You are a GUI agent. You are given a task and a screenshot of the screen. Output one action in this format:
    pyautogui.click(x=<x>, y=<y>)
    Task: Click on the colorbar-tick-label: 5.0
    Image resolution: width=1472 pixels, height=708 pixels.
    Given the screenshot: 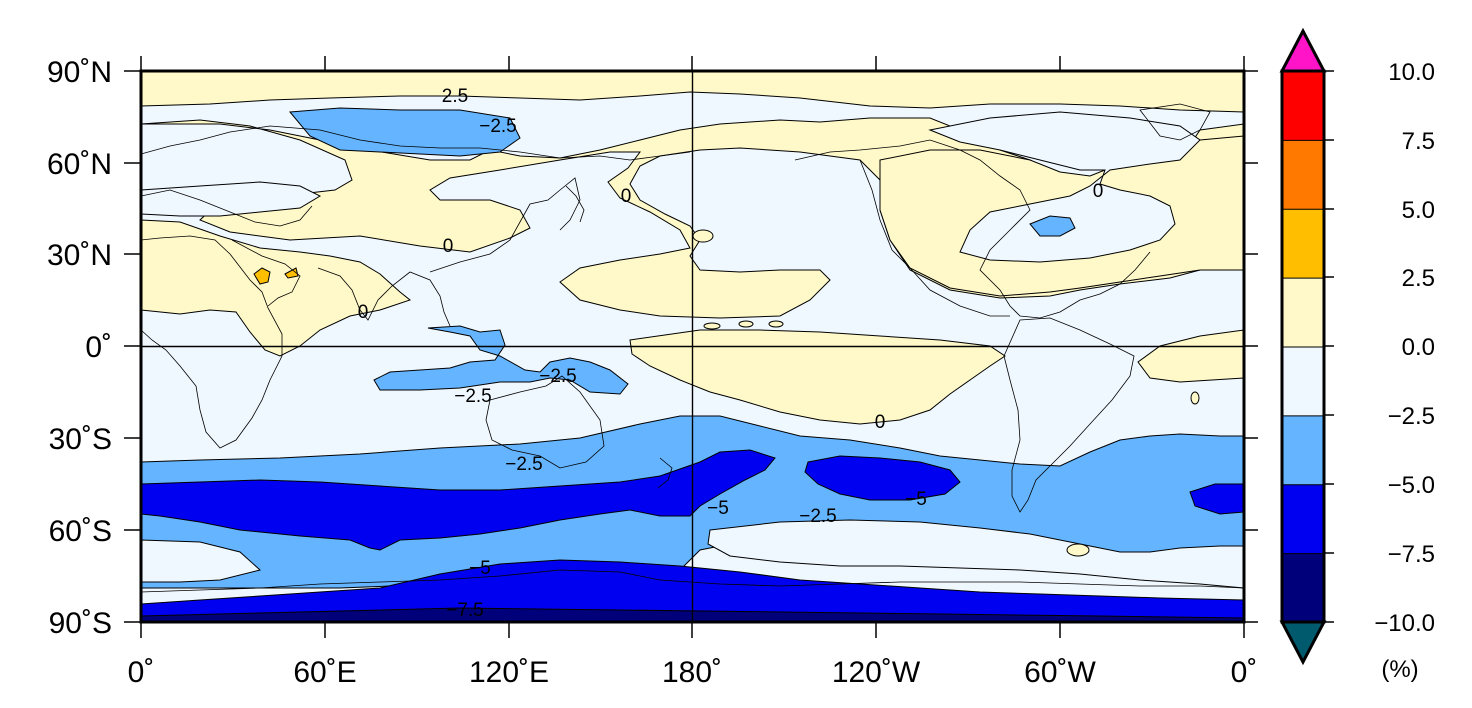 What is the action you would take?
    pyautogui.click(x=1418, y=210)
    